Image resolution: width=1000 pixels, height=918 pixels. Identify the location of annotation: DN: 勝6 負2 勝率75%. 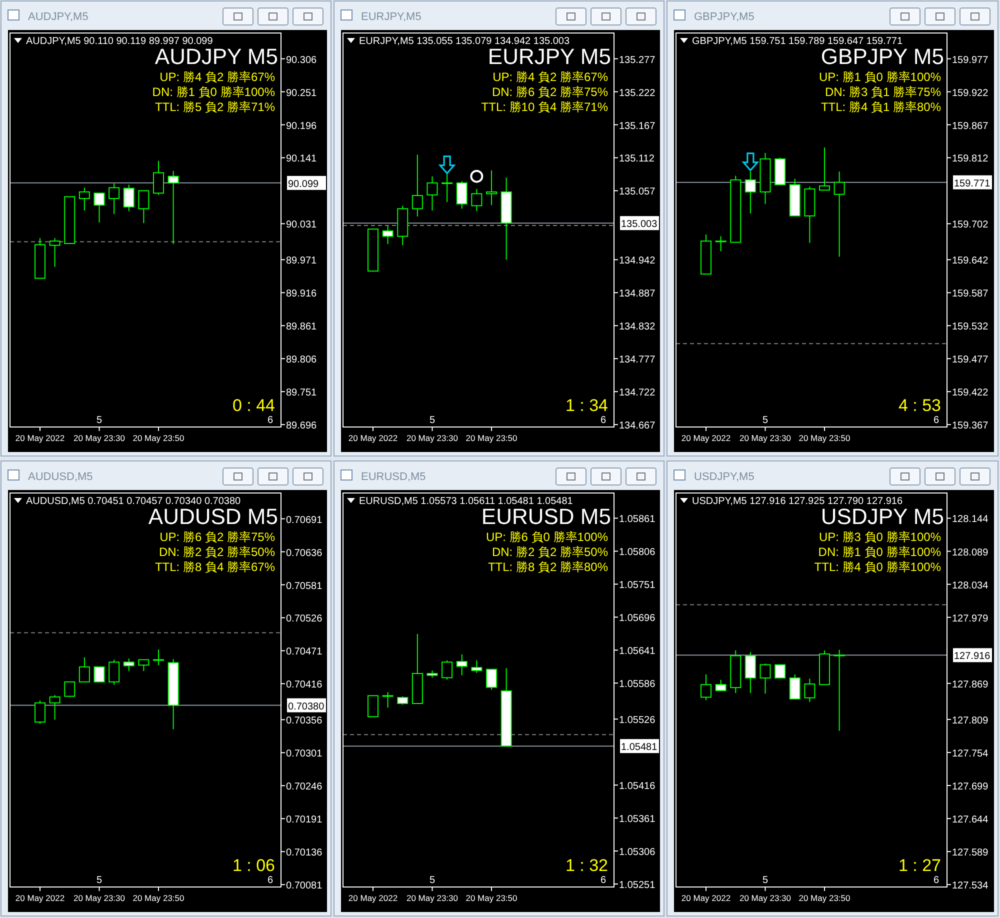
(550, 92).